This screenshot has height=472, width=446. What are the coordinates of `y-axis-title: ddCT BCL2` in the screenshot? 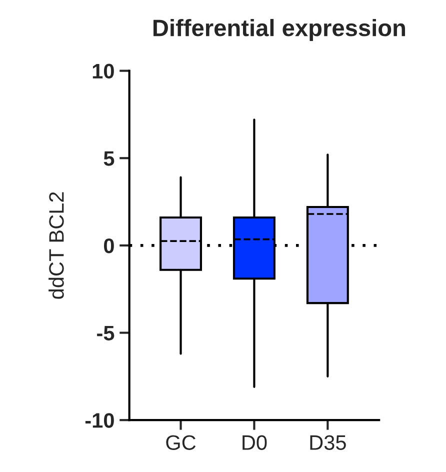 It's located at (56, 245).